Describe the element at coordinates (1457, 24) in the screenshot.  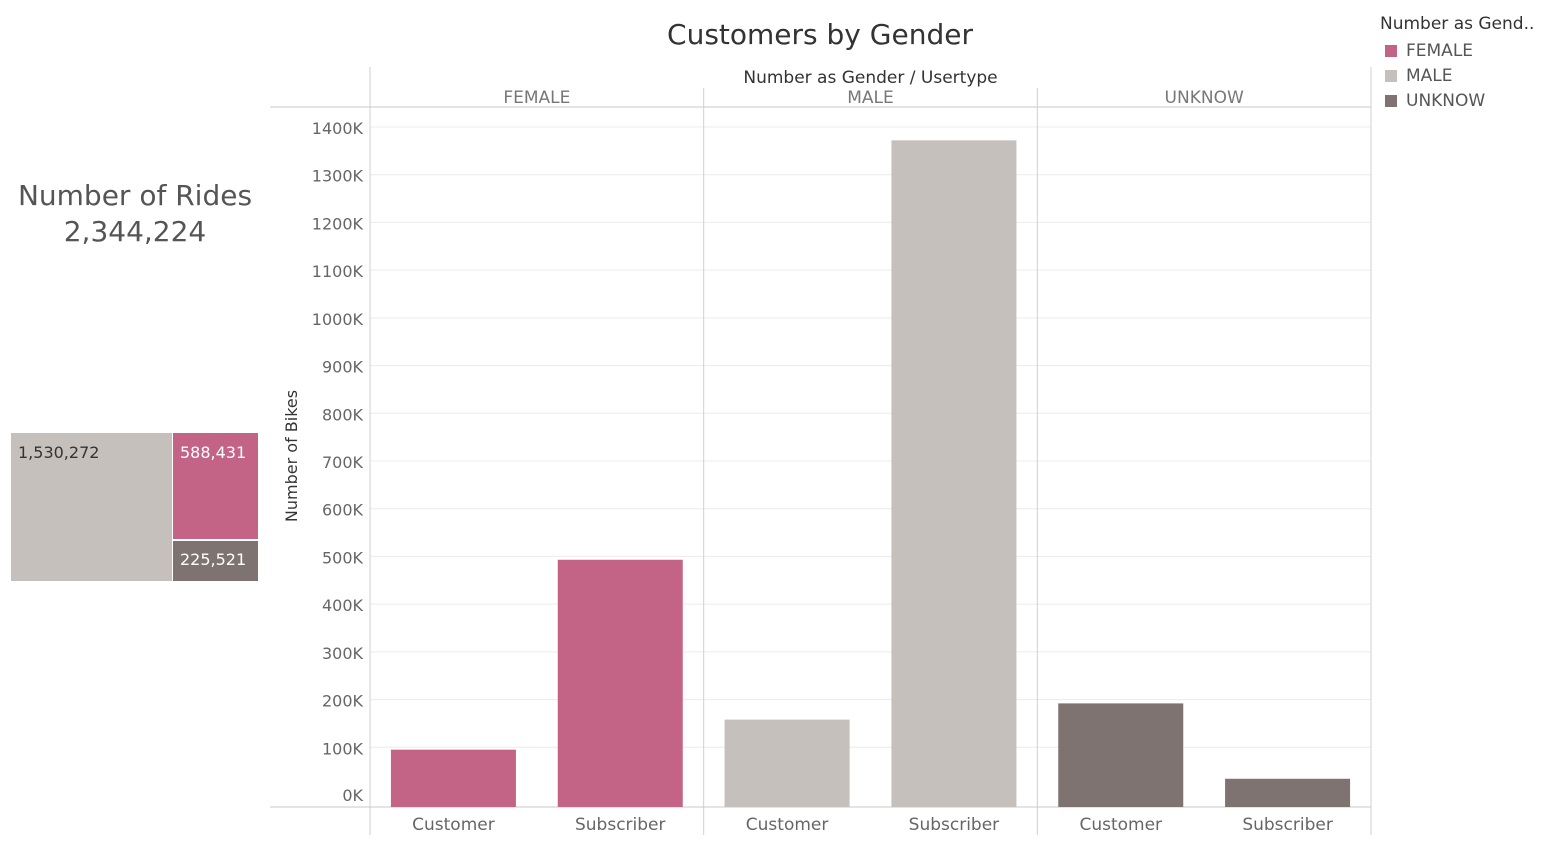
I see `legend-title: Number as Gend..` at that location.